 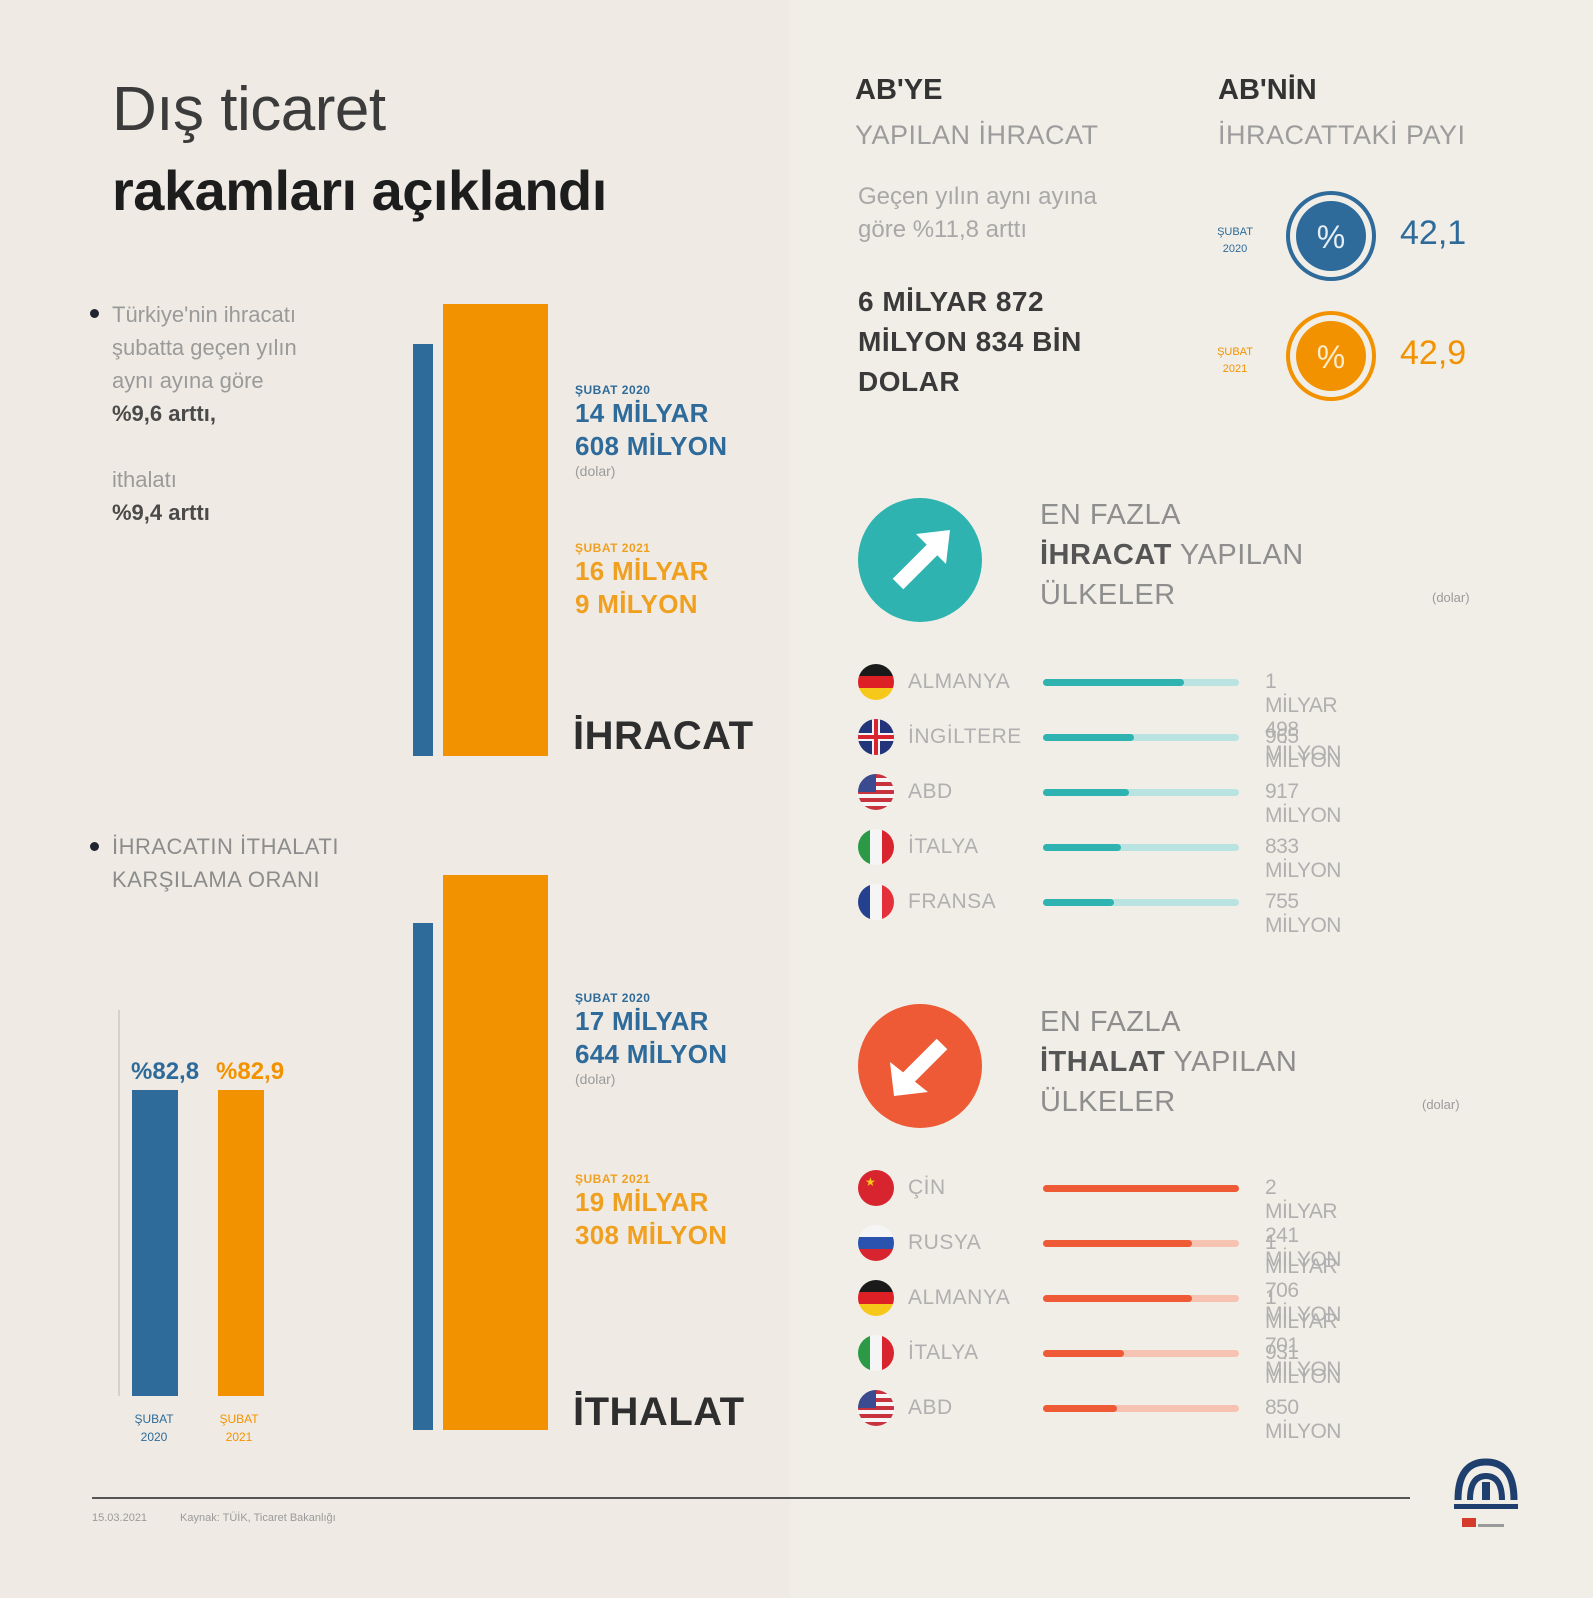 I want to click on coverage-label-2021: ŞUBAT 2021, so click(x=239, y=1428).